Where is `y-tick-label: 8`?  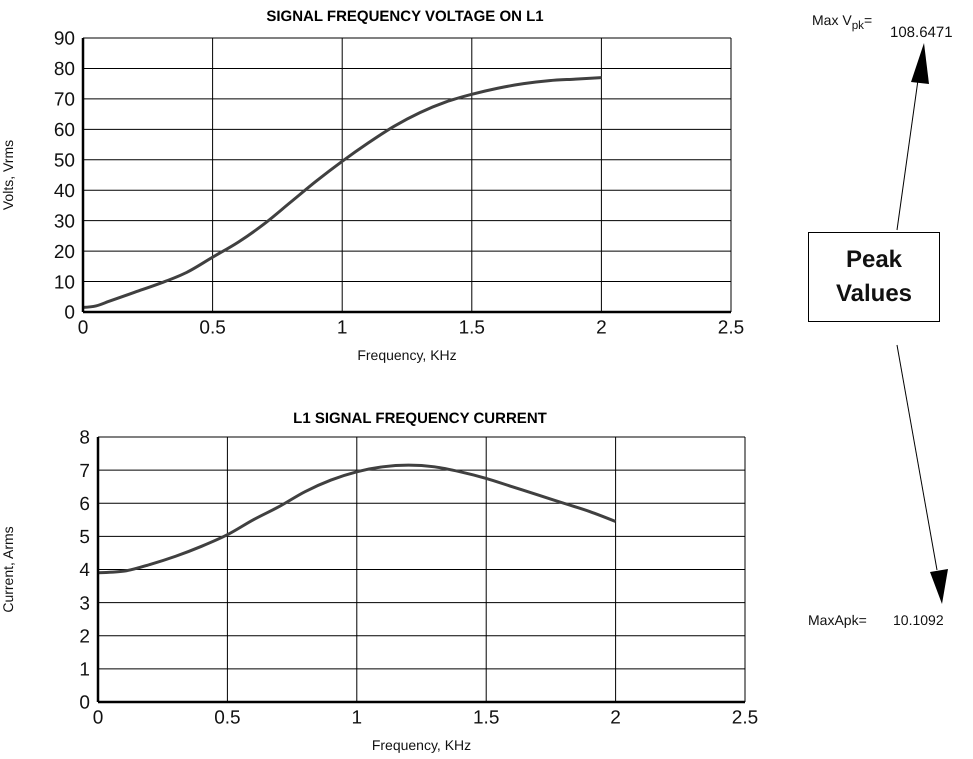
y-tick-label: 8 is located at coordinates (84, 438).